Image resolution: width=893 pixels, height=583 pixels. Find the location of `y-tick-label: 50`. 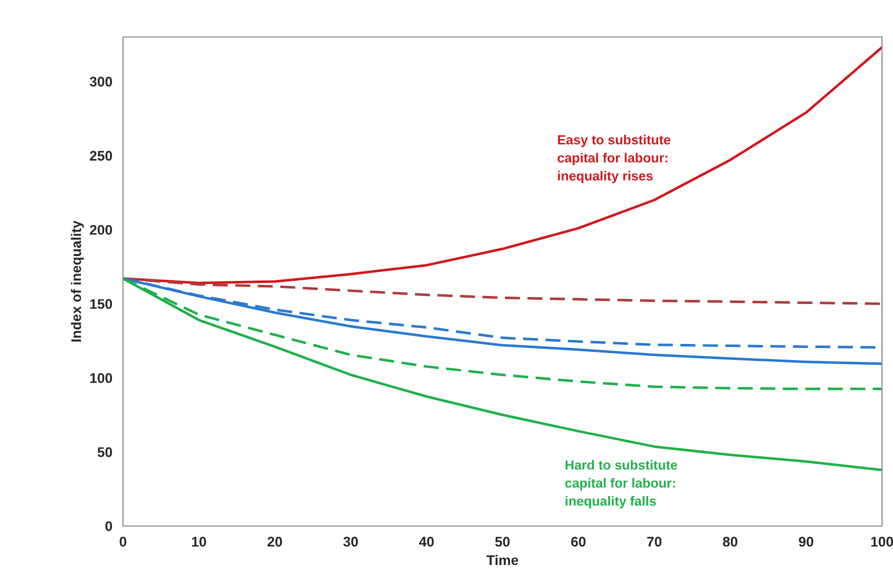

y-tick-label: 50 is located at coordinates (105, 452).